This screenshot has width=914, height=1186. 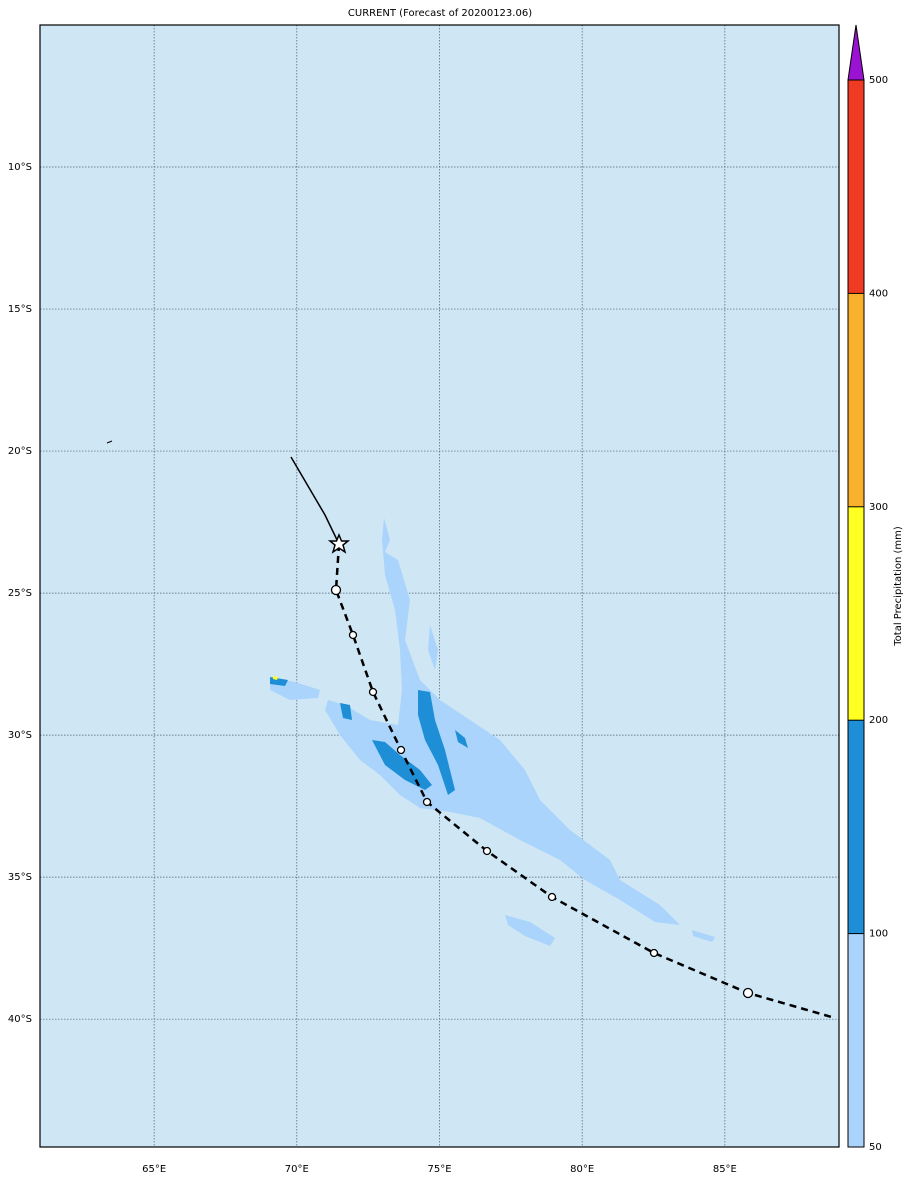 What do you see at coordinates (297, 1169) in the screenshot?
I see `x-tick-label: 70°E` at bounding box center [297, 1169].